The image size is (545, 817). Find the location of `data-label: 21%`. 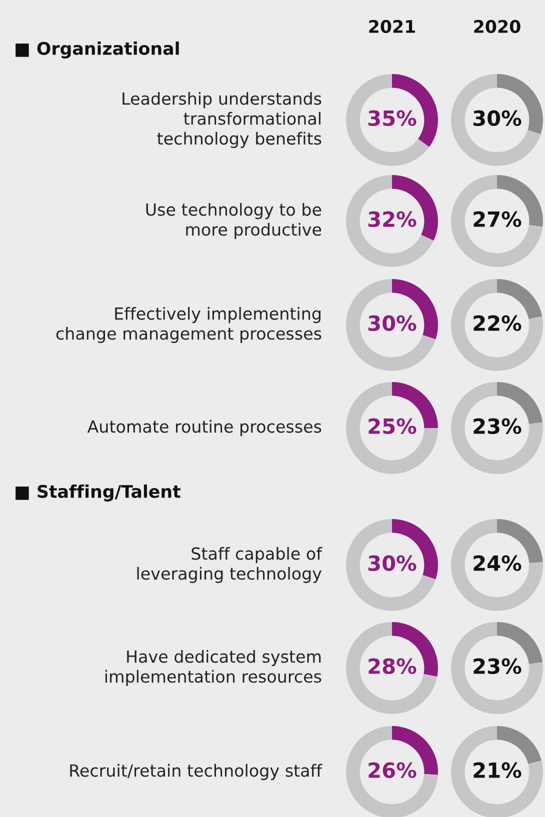

data-label: 21% is located at coordinates (498, 770).